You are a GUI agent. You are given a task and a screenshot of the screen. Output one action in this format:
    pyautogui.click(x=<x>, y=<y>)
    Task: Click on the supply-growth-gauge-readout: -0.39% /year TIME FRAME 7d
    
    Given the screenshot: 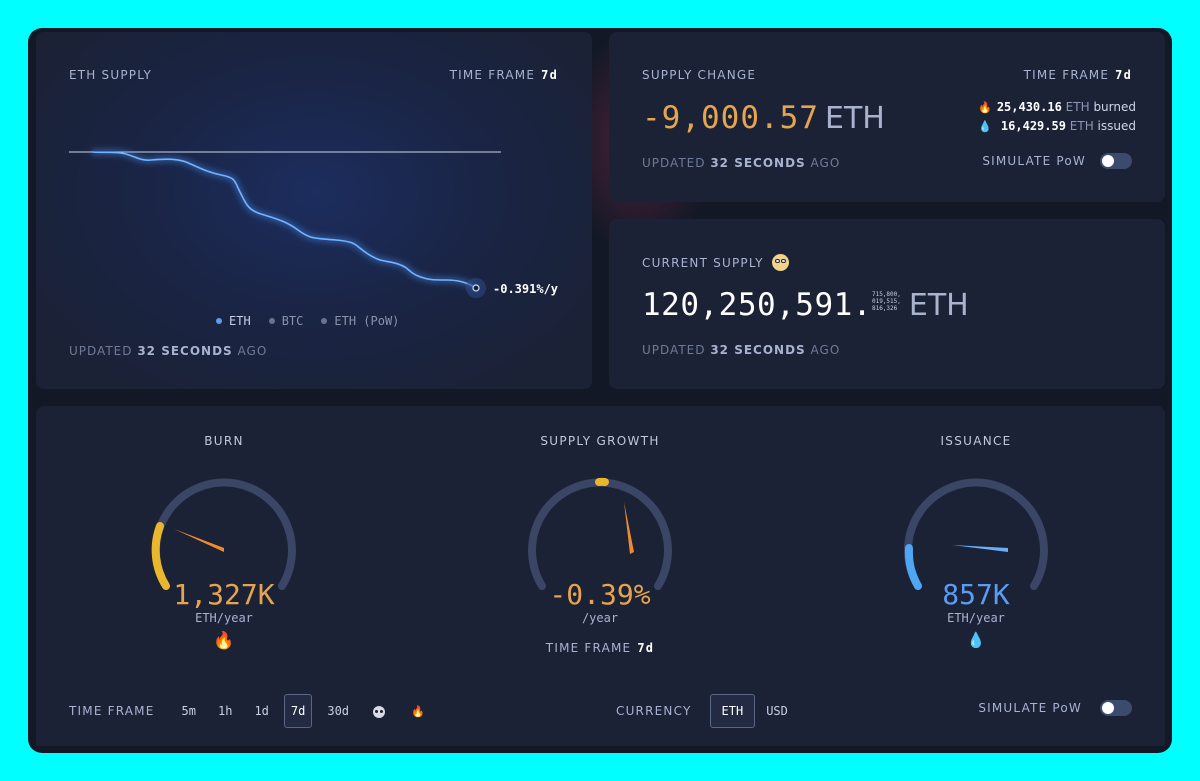 What is the action you would take?
    pyautogui.click(x=600, y=616)
    